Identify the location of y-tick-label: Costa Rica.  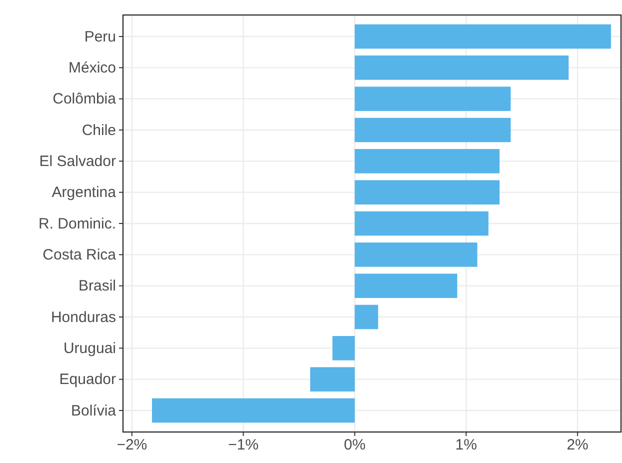
(79, 255).